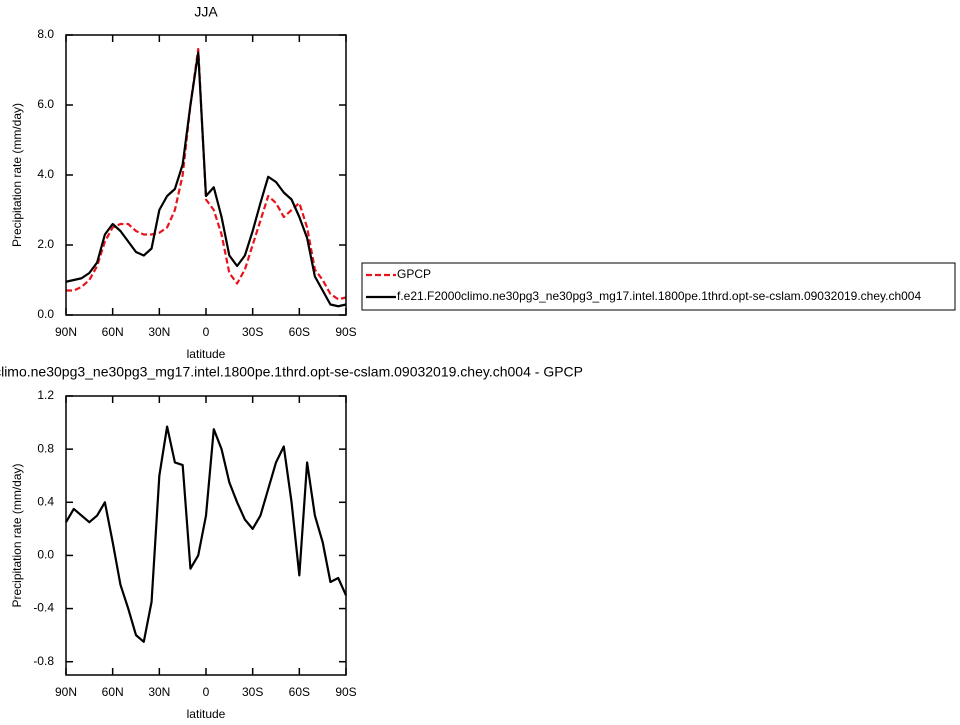  What do you see at coordinates (45, 395) in the screenshot?
I see `y-tick-label: 1.2` at bounding box center [45, 395].